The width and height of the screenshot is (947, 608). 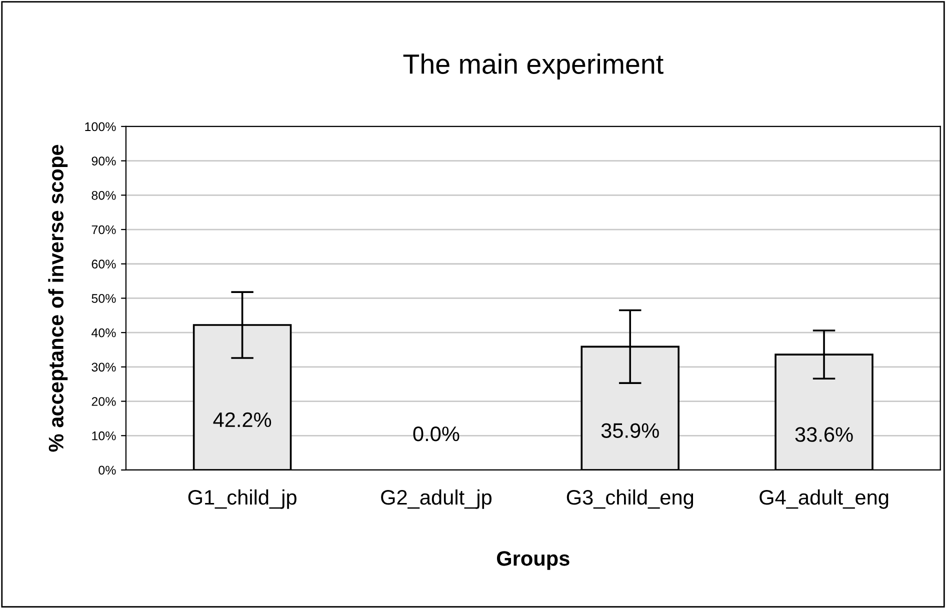 I want to click on y-tick-label: 90%, so click(x=104, y=161).